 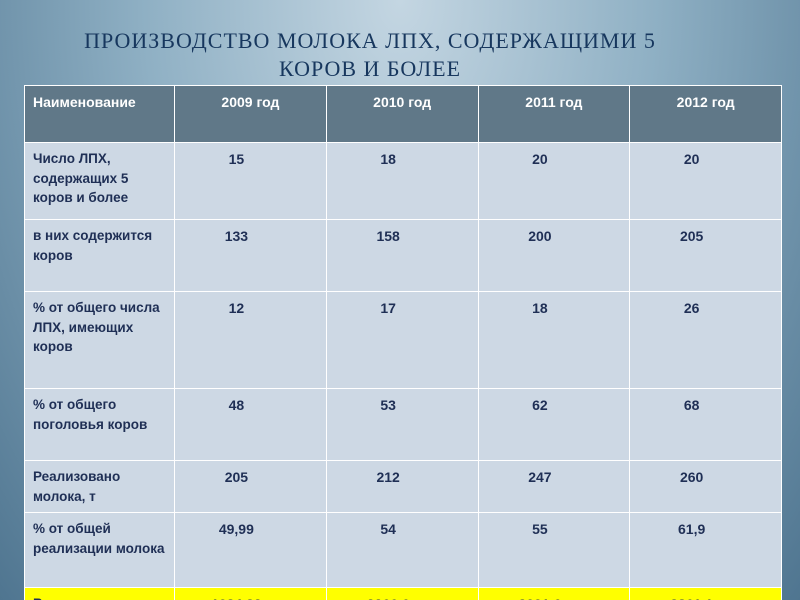 What do you see at coordinates (705, 486) in the screenshot?
I see `cell: 260` at bounding box center [705, 486].